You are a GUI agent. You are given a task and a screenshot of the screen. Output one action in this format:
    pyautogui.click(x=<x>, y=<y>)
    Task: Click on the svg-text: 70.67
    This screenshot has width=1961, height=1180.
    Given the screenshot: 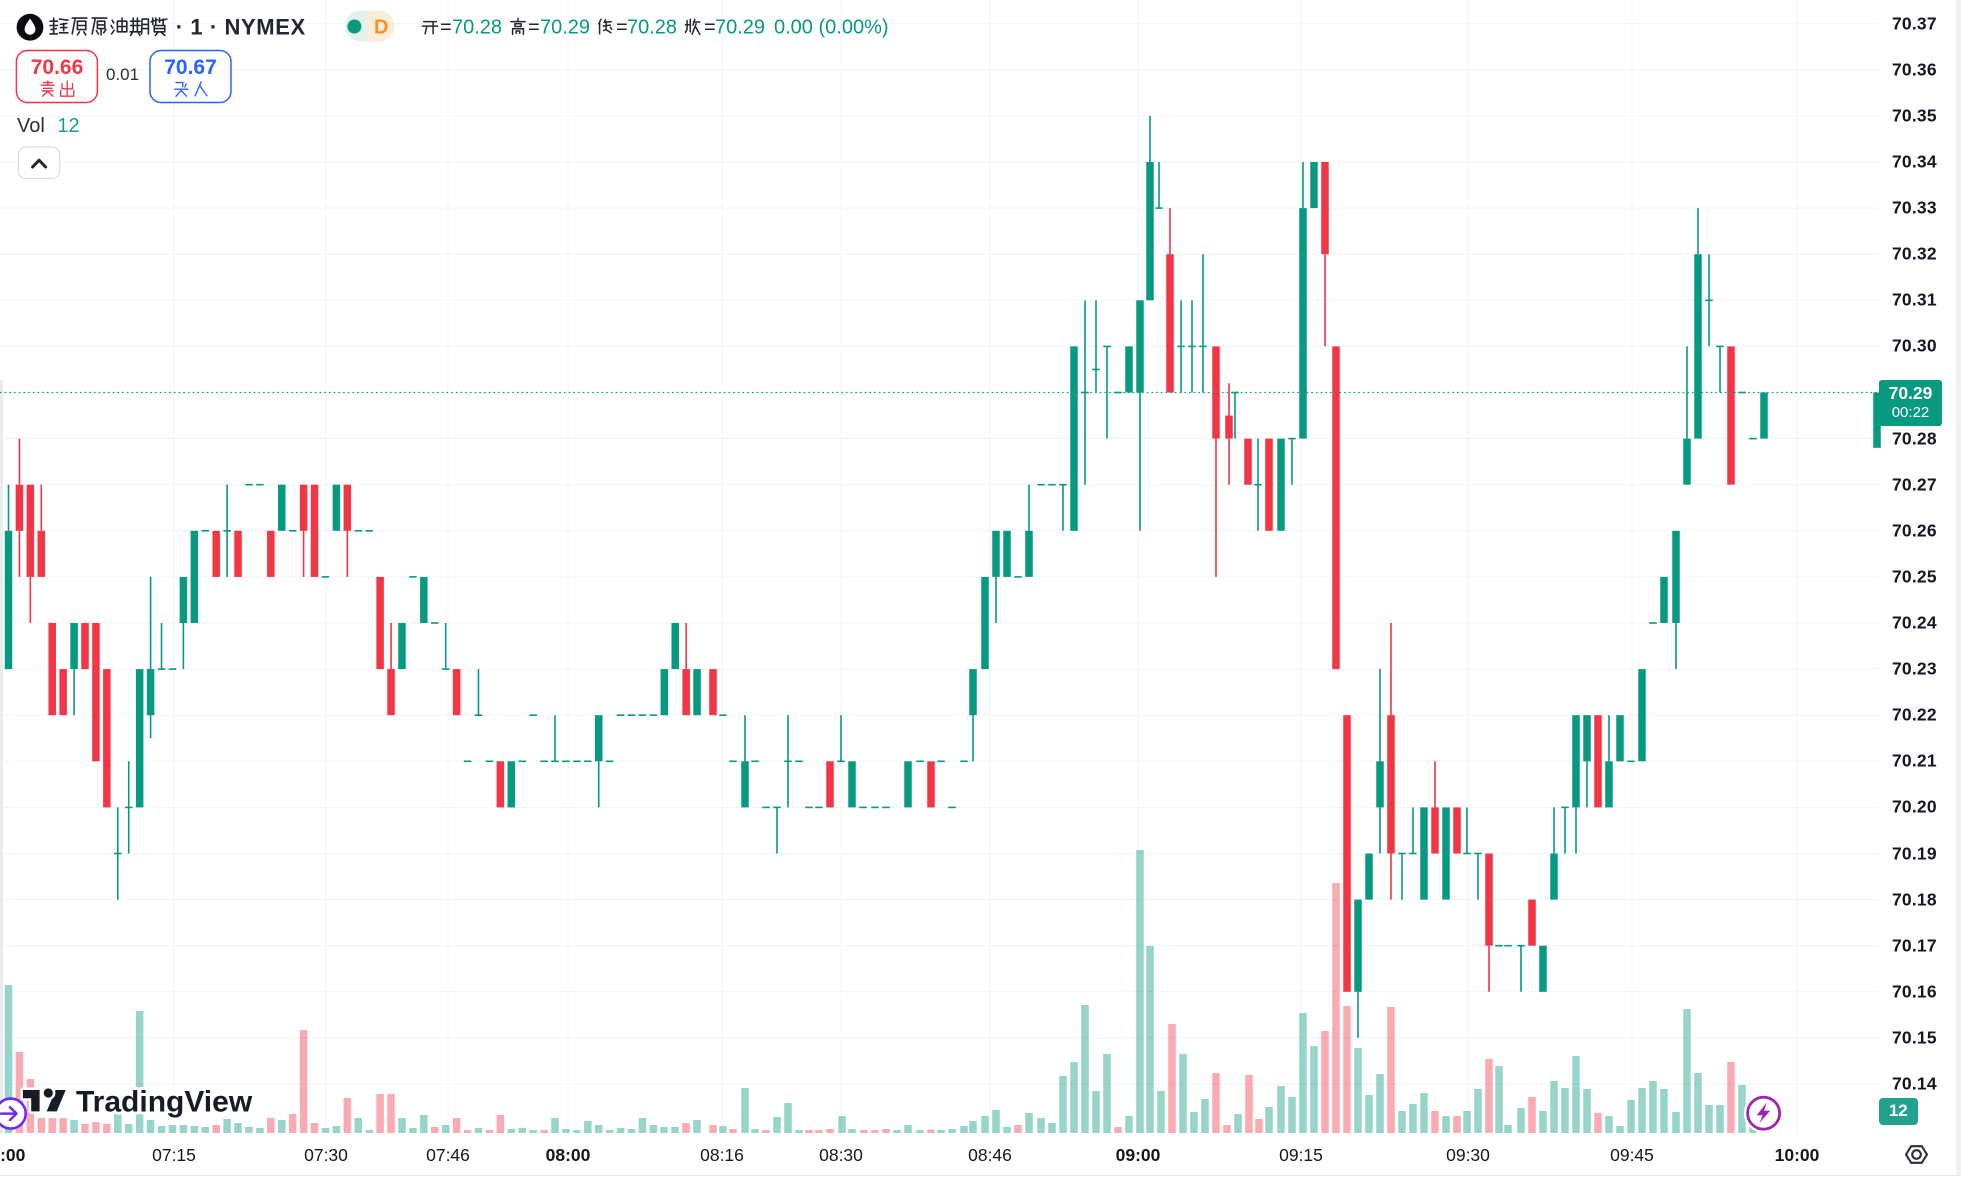 What is the action you would take?
    pyautogui.click(x=190, y=67)
    